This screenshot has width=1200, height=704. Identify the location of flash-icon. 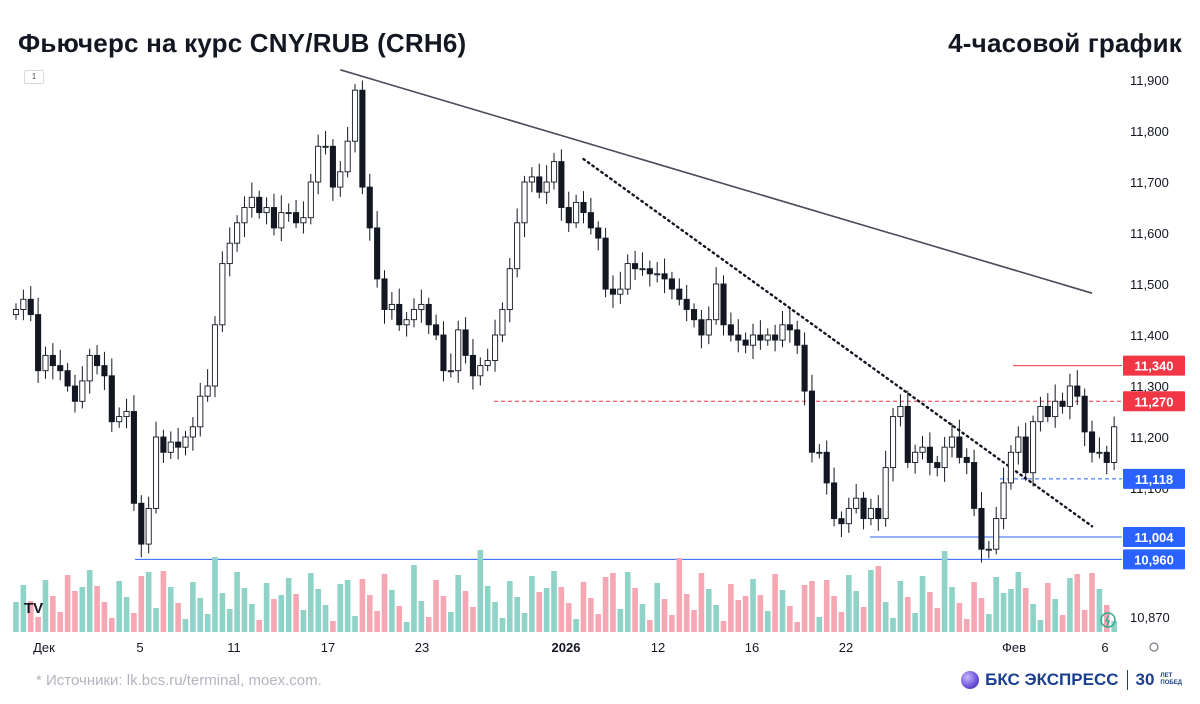
(1108, 620).